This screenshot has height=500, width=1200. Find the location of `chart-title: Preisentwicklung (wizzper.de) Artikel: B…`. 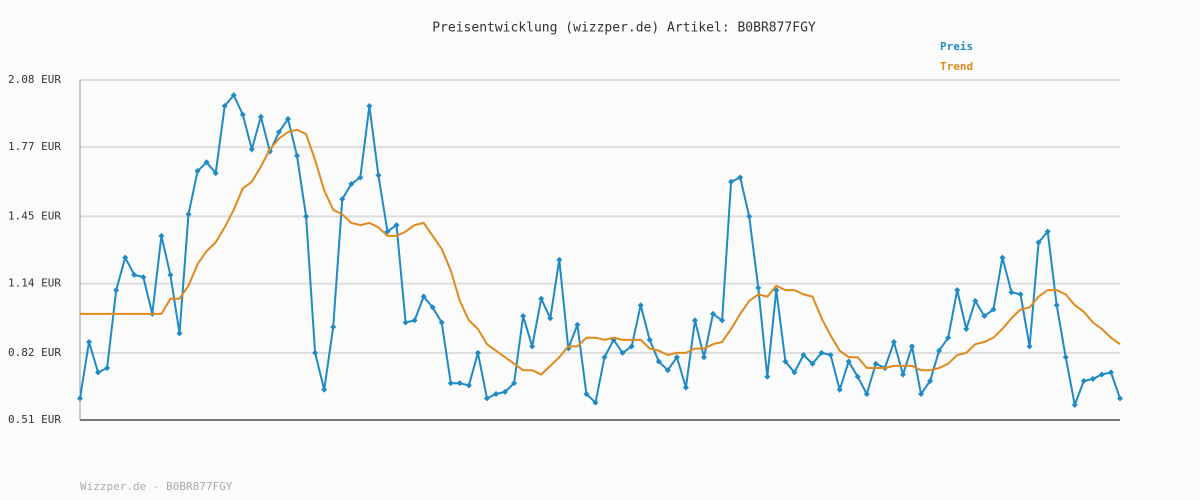

chart-title: Preisentwicklung (wizzper.de) Artikel: B… is located at coordinates (624, 28).